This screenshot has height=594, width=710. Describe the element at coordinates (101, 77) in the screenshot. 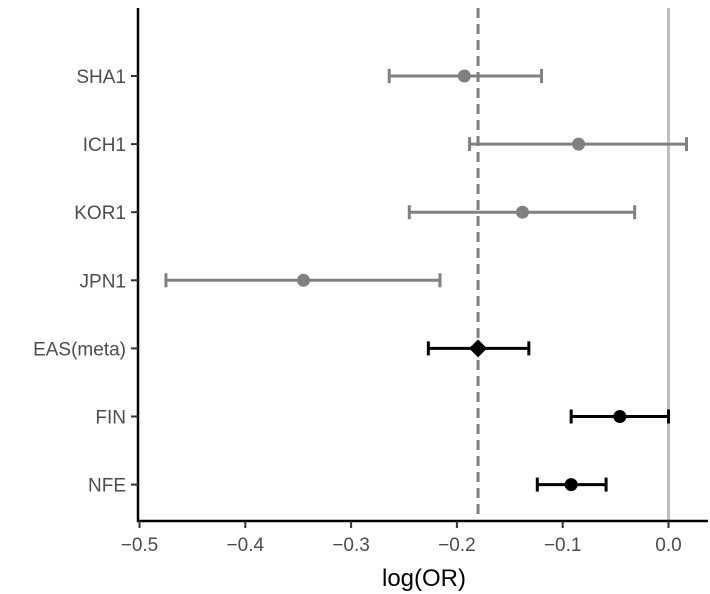

I see `y-tick-label: SHA1` at that location.